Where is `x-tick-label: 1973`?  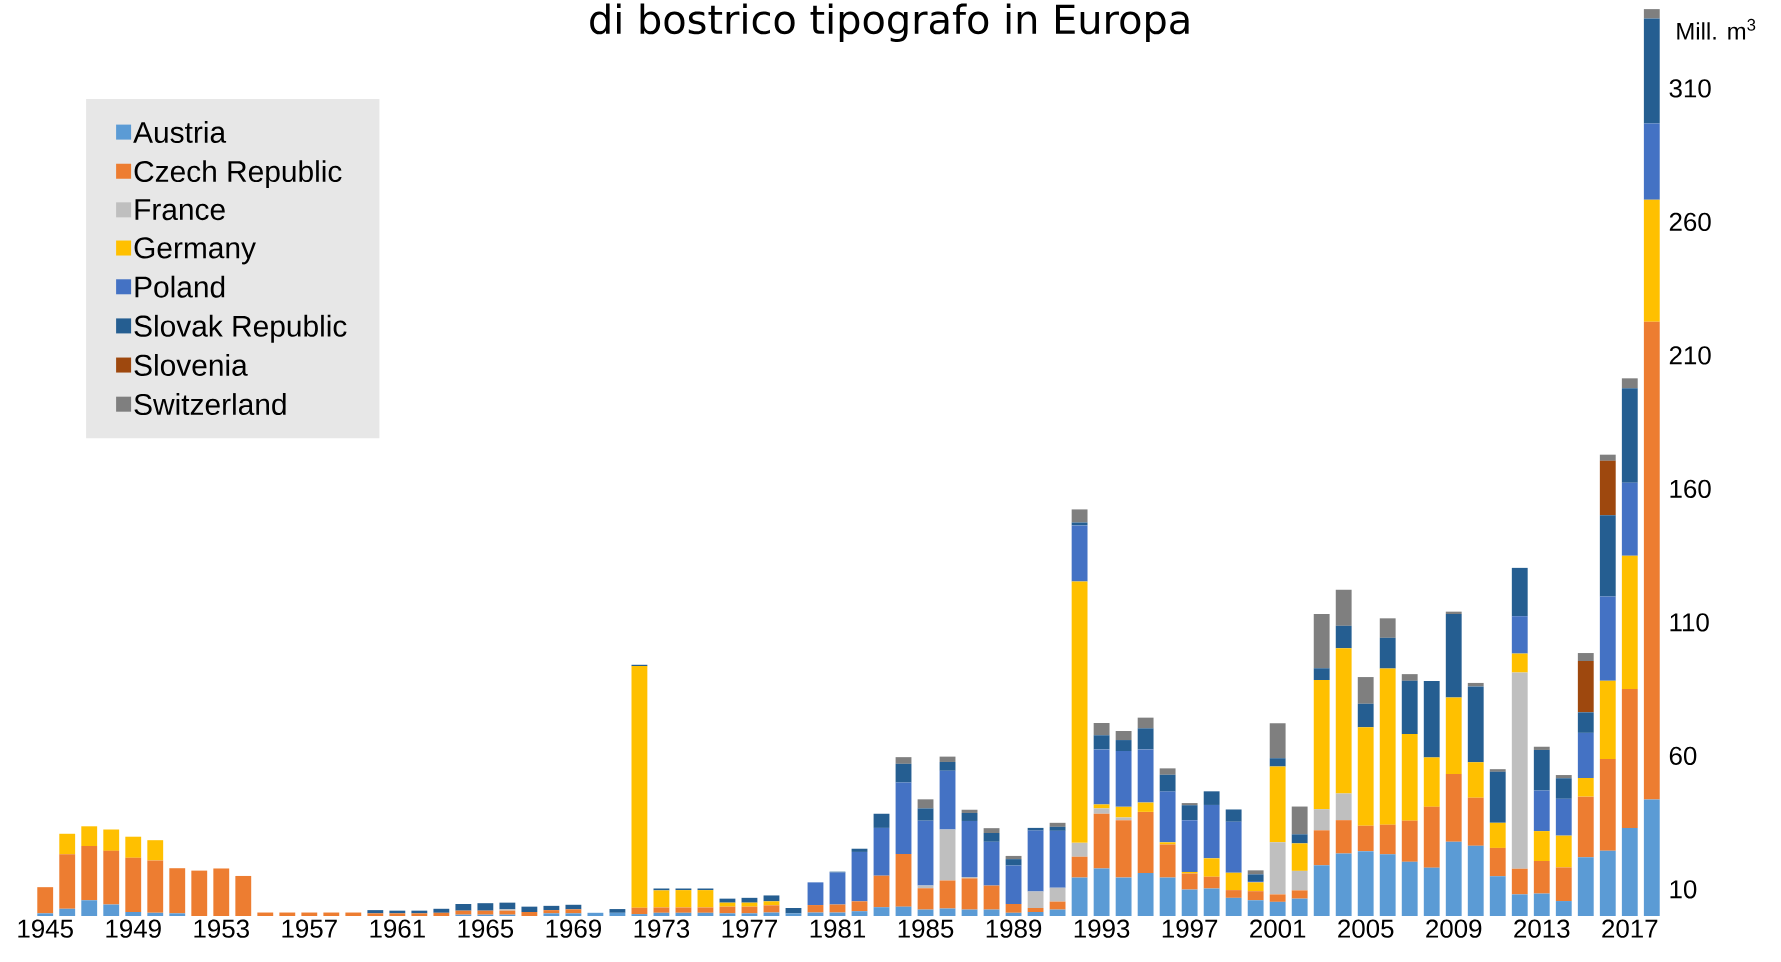
x-tick-label: 1973 is located at coordinates (662, 928).